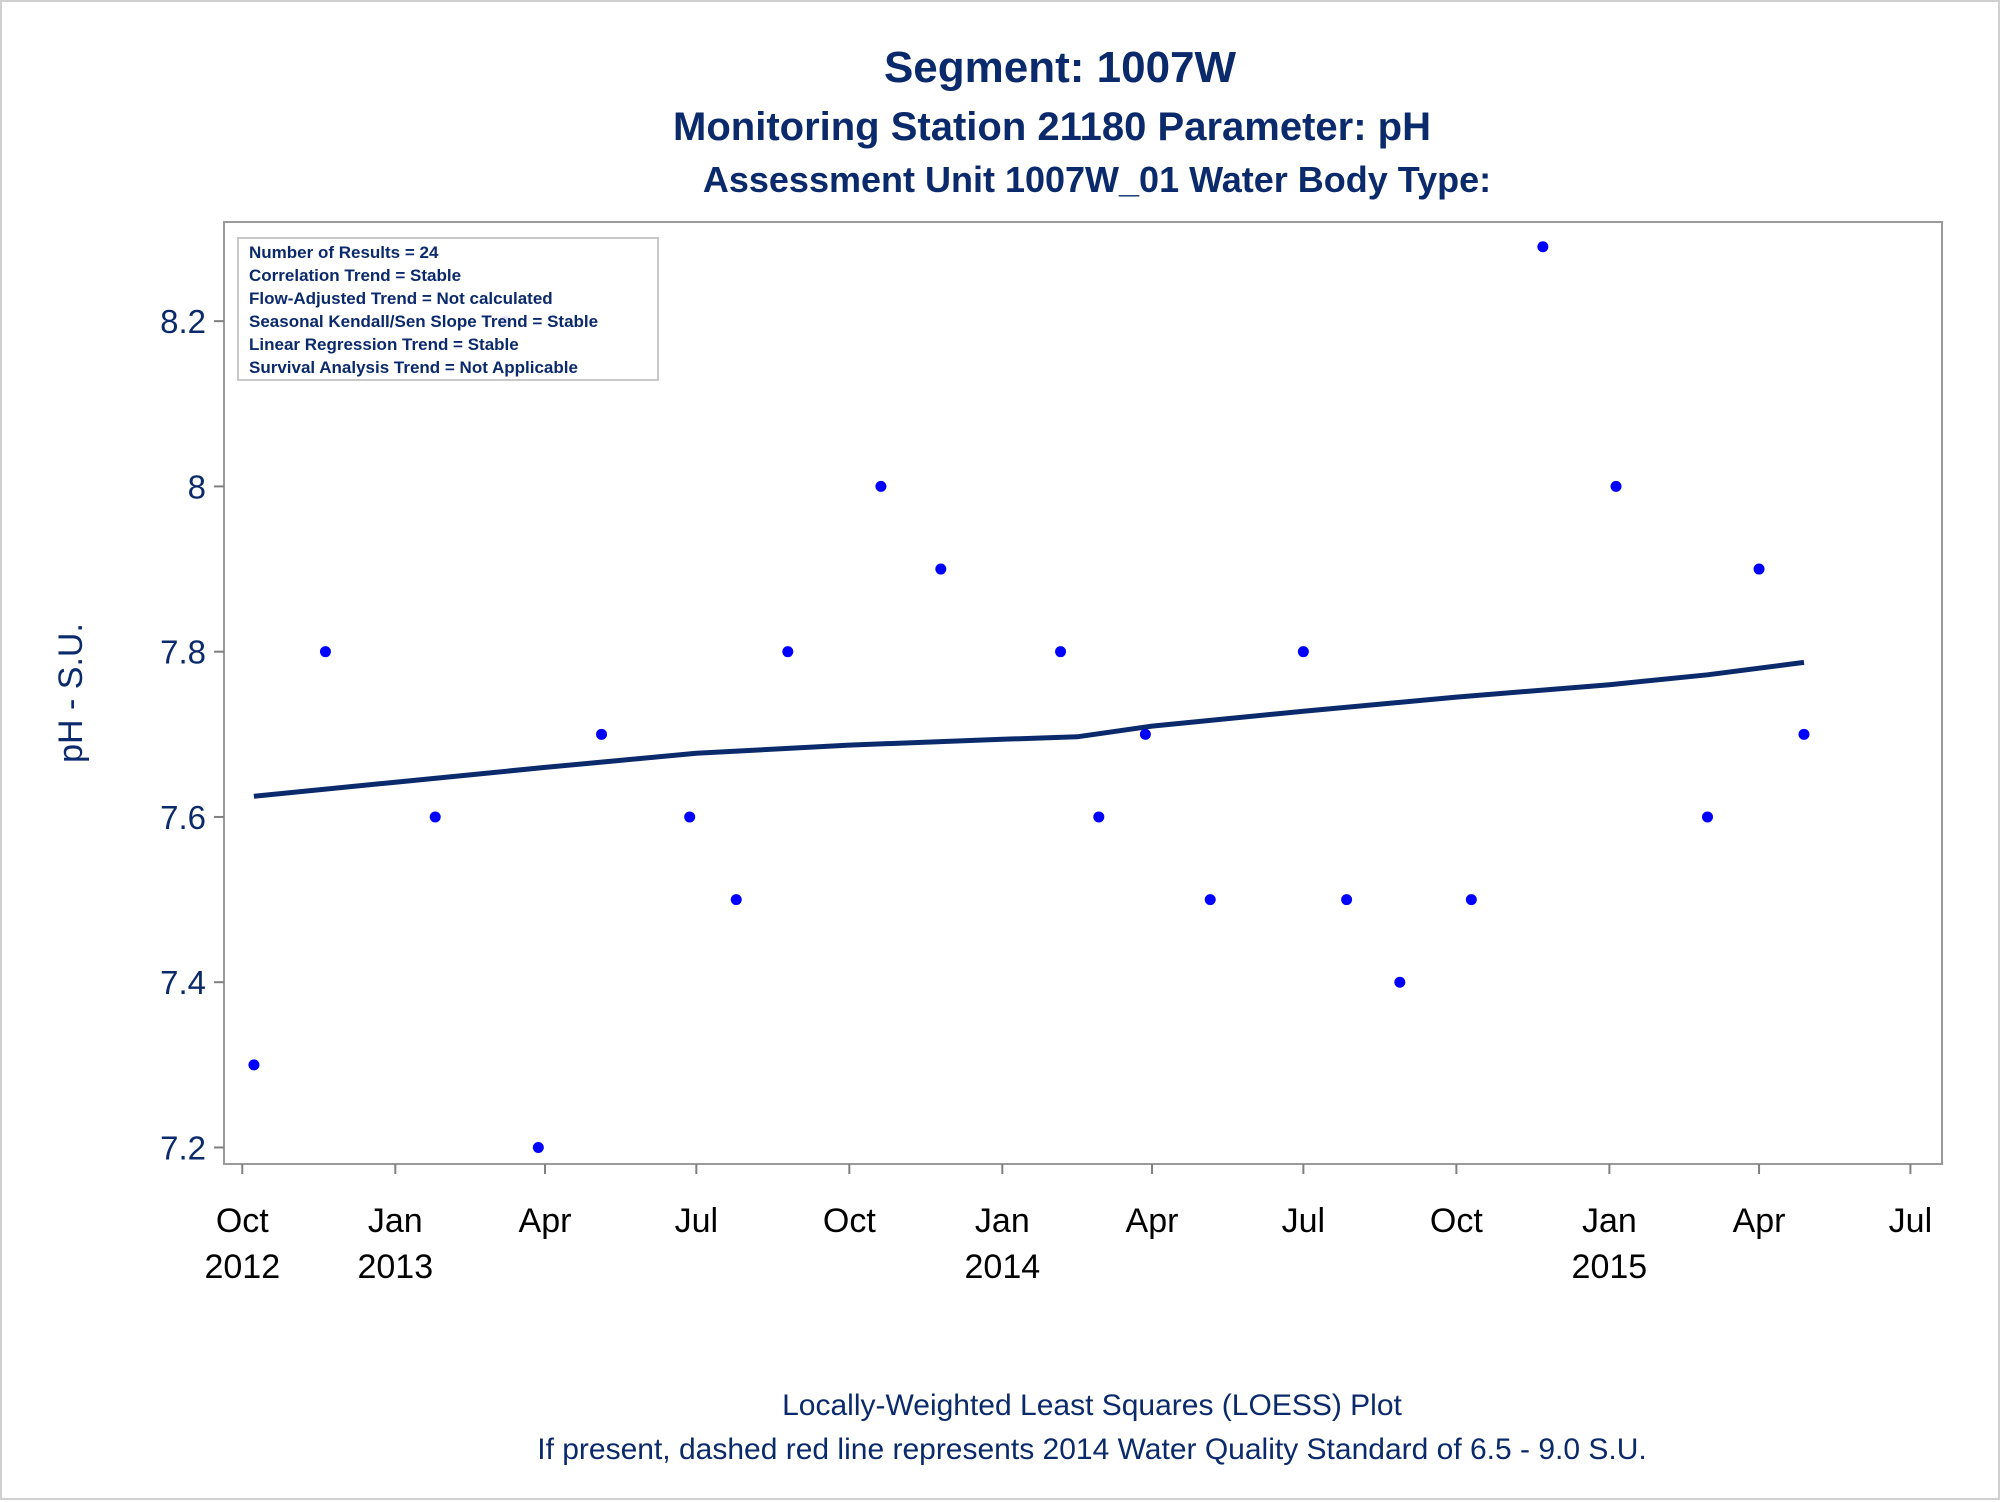 This screenshot has width=2000, height=1502. What do you see at coordinates (1060, 67) in the screenshot?
I see `chart-title: Segment: 1007W` at bounding box center [1060, 67].